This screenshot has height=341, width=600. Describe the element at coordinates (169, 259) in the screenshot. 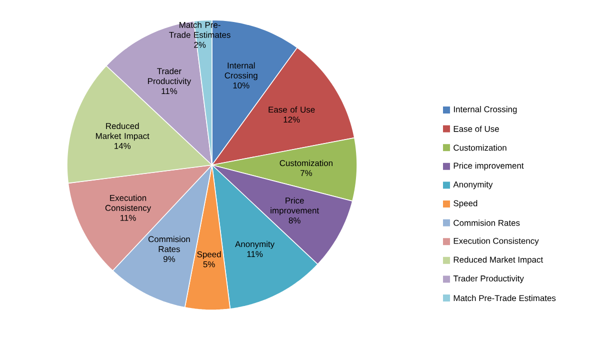

I see `data-label: 9%` at that location.